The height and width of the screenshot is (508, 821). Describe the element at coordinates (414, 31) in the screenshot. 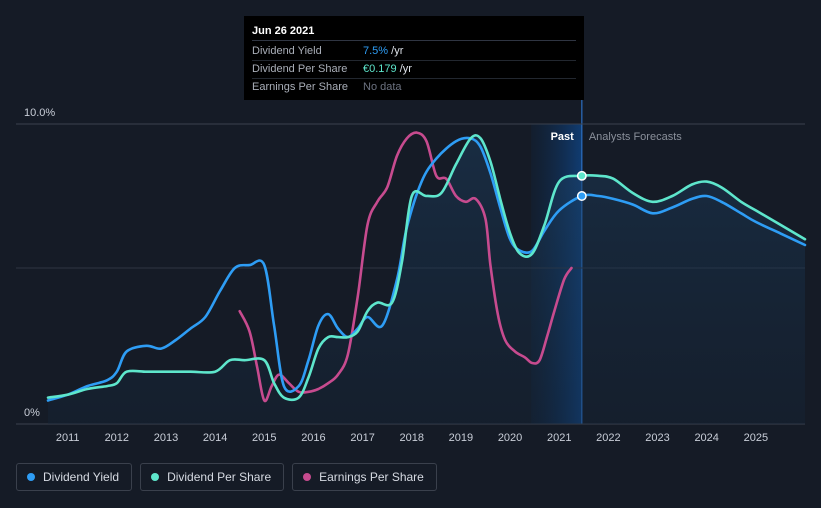

I see `tooltip-date: Jun 26 2021` at that location.